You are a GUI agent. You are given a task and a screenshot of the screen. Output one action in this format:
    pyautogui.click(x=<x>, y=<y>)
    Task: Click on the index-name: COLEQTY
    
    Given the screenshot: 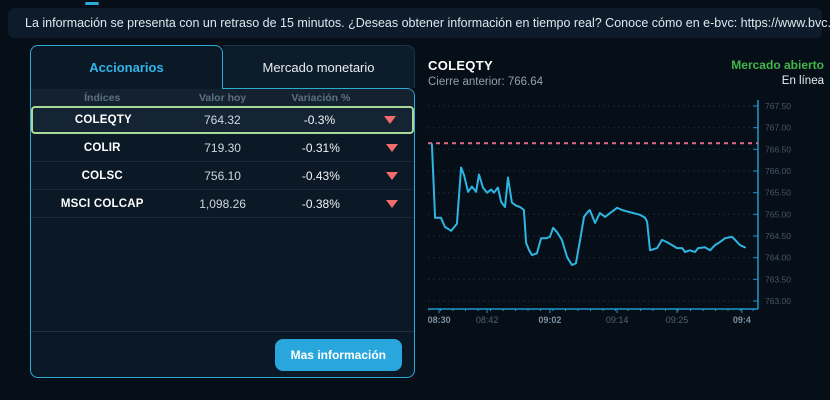 What is the action you would take?
    pyautogui.click(x=103, y=120)
    